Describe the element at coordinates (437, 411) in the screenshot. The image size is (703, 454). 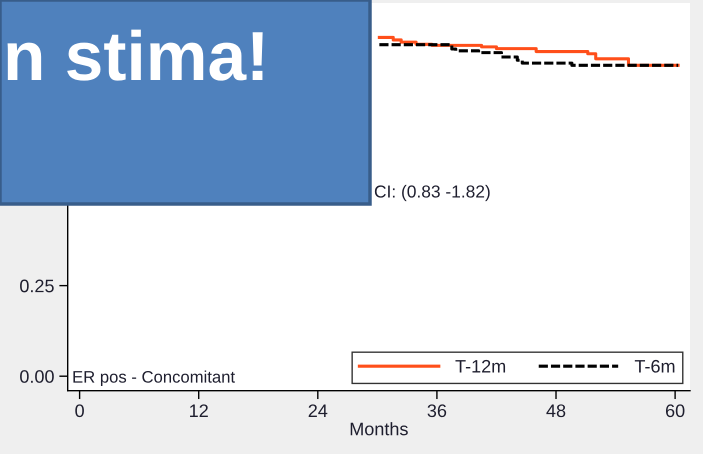
I see `x-tick-label: 36` at that location.